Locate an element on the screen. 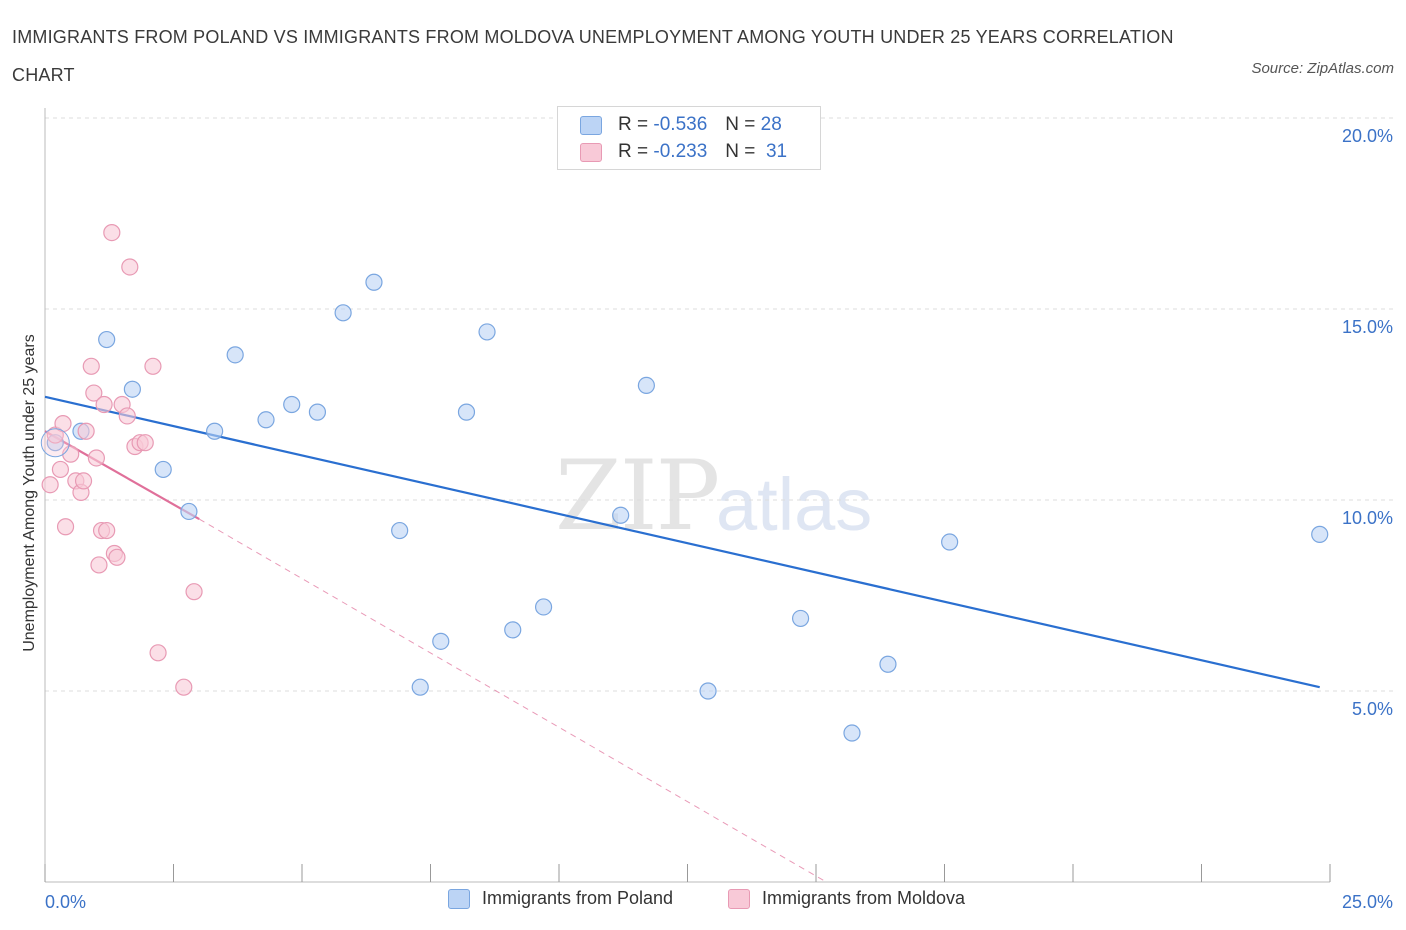  x-tick-label-0: 0.0% is located at coordinates (65, 902).